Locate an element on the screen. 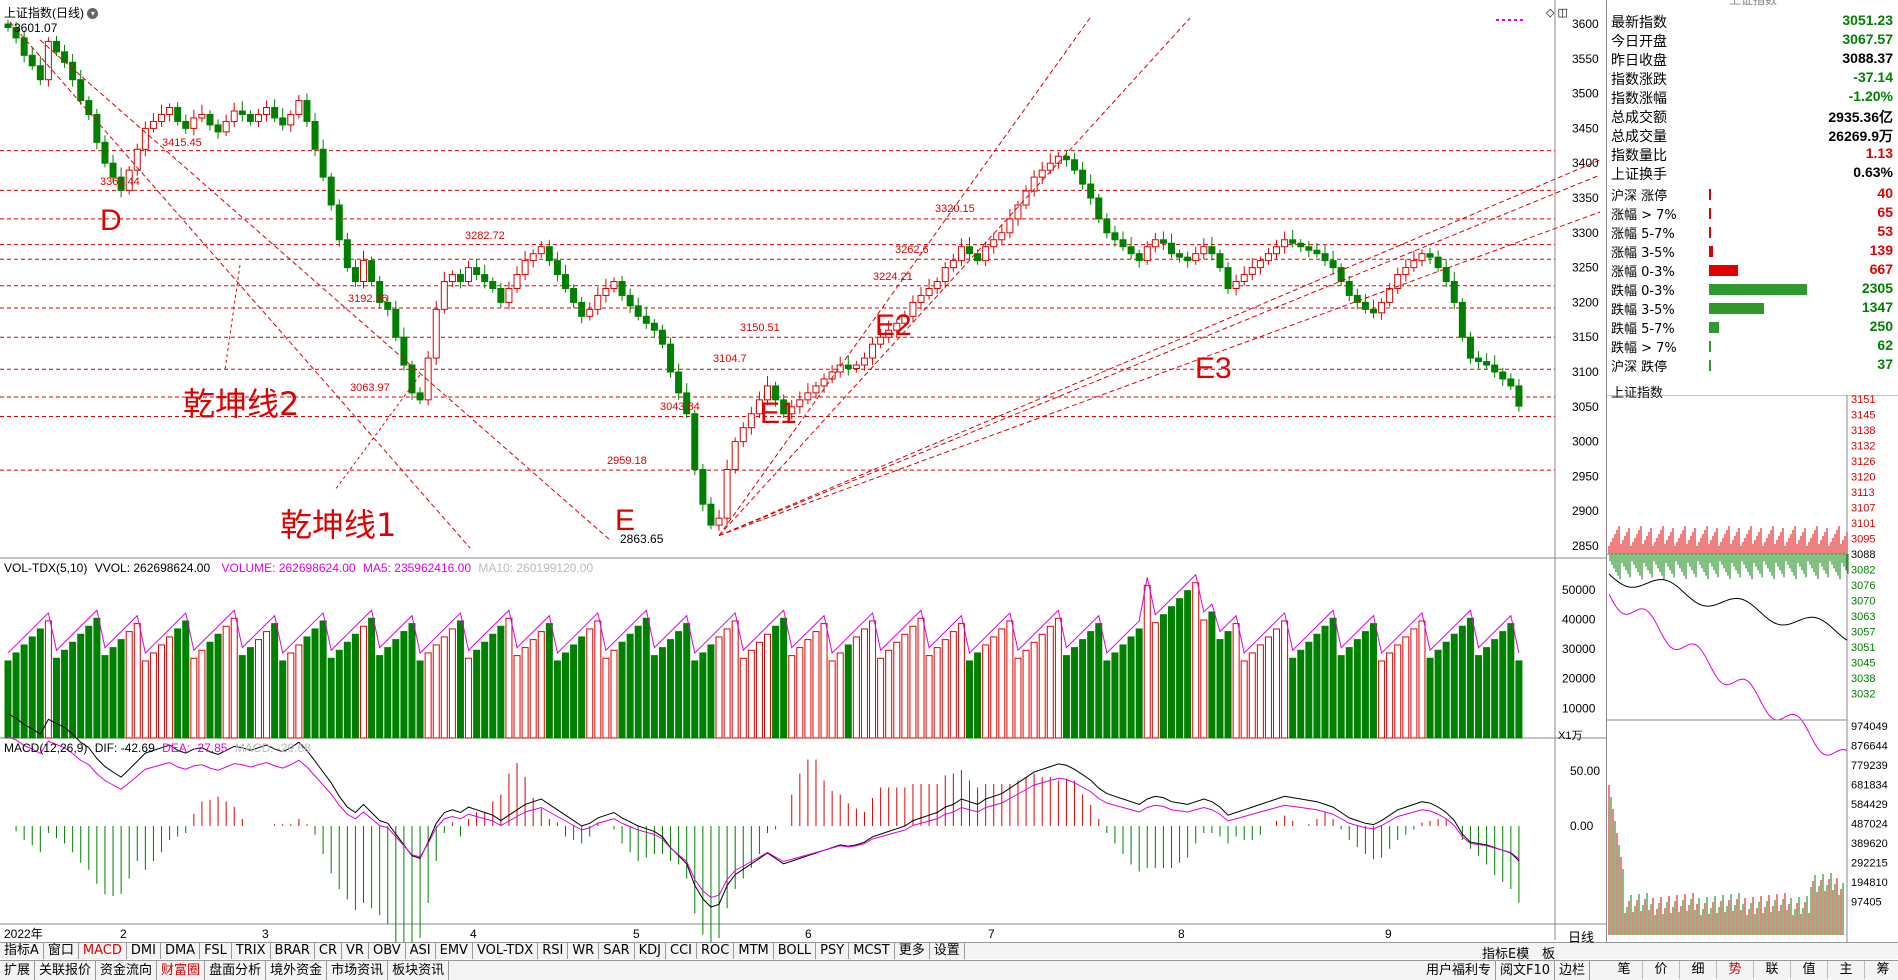  indicator-tab: PSY is located at coordinates (833, 951).